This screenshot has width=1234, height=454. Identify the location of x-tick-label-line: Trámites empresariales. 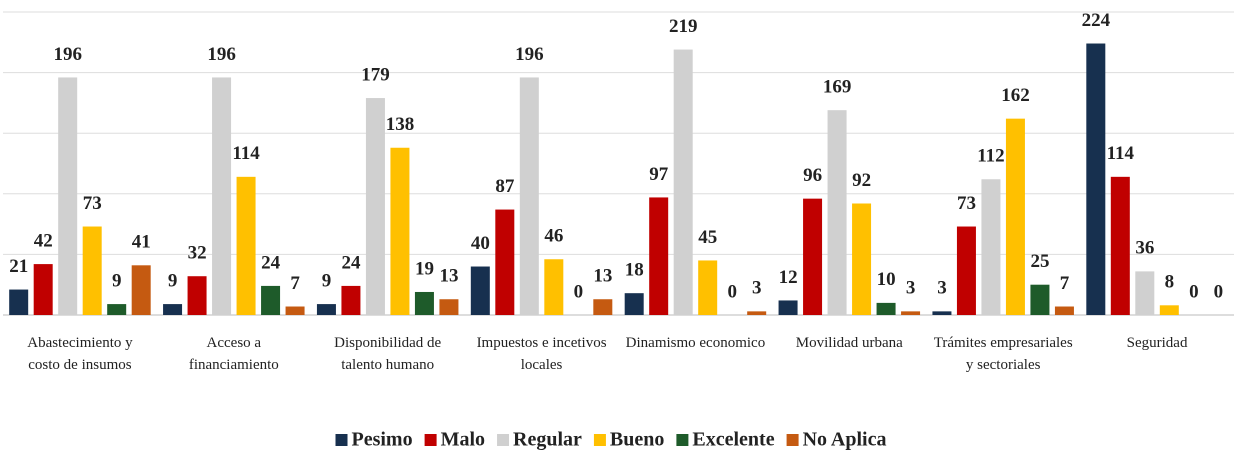
(1003, 343).